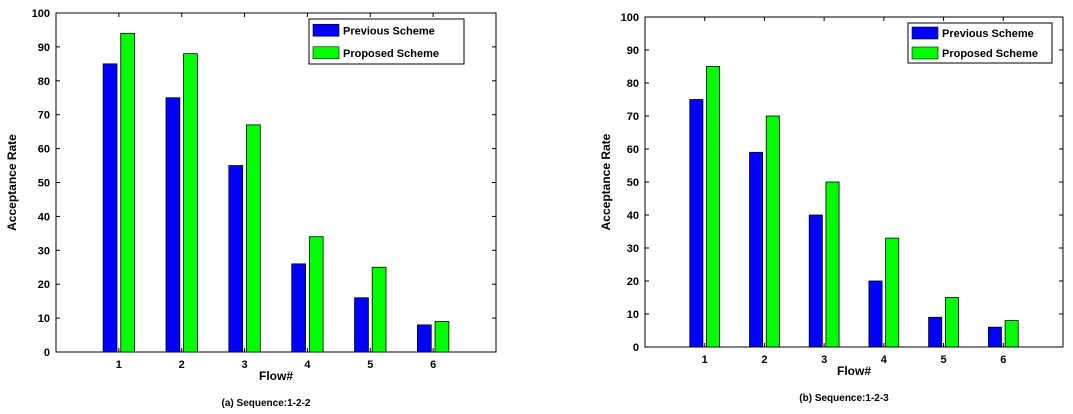  I want to click on figure-caption: (a) Sequence:1-2-2, so click(266, 403).